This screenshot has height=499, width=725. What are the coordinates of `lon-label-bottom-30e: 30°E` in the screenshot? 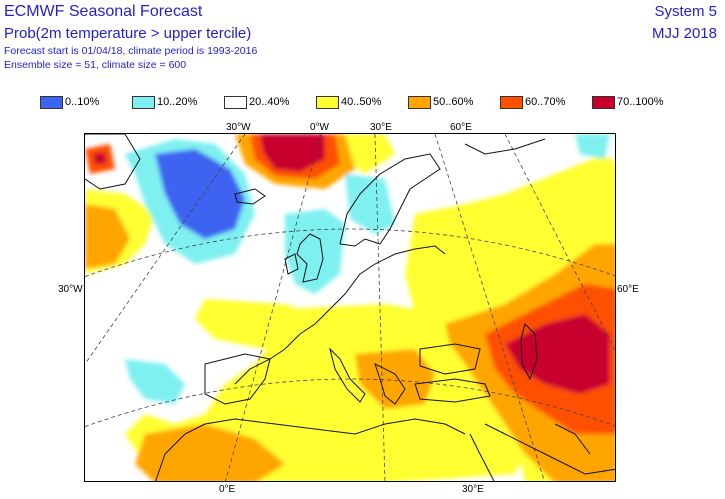 It's located at (473, 489).